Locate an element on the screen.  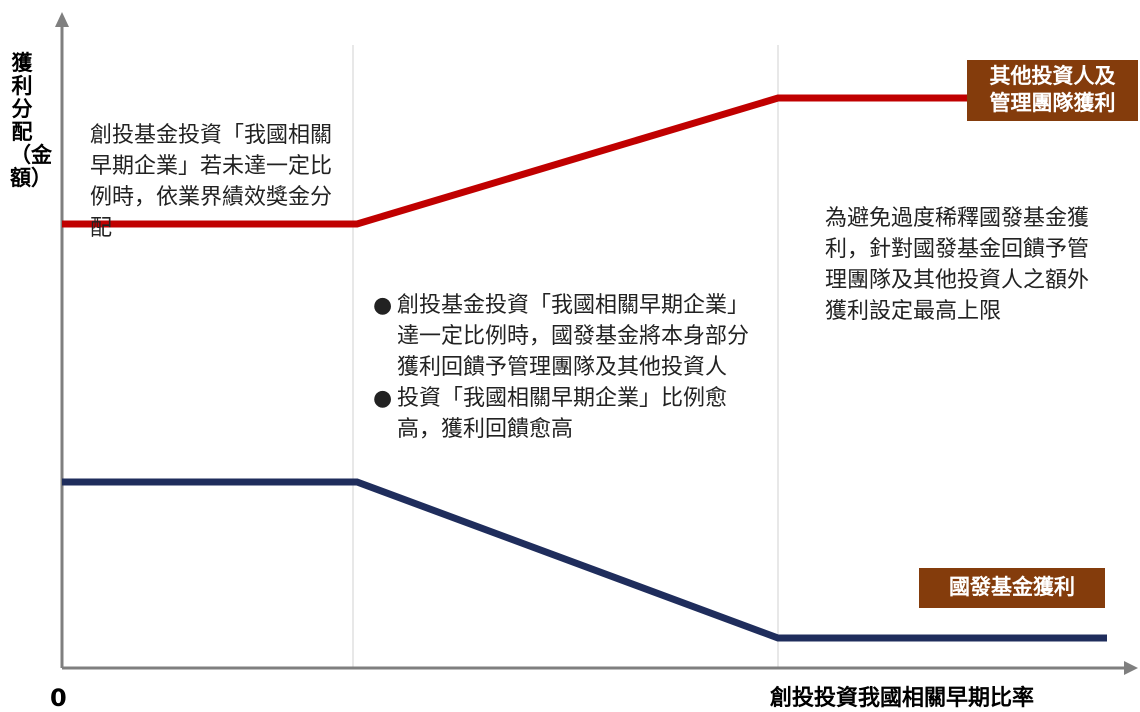
left-region-note: 創投基金投資「我國相關早期企業」若未達一定比例時，依業界績效獎金分配 is located at coordinates (211, 182).